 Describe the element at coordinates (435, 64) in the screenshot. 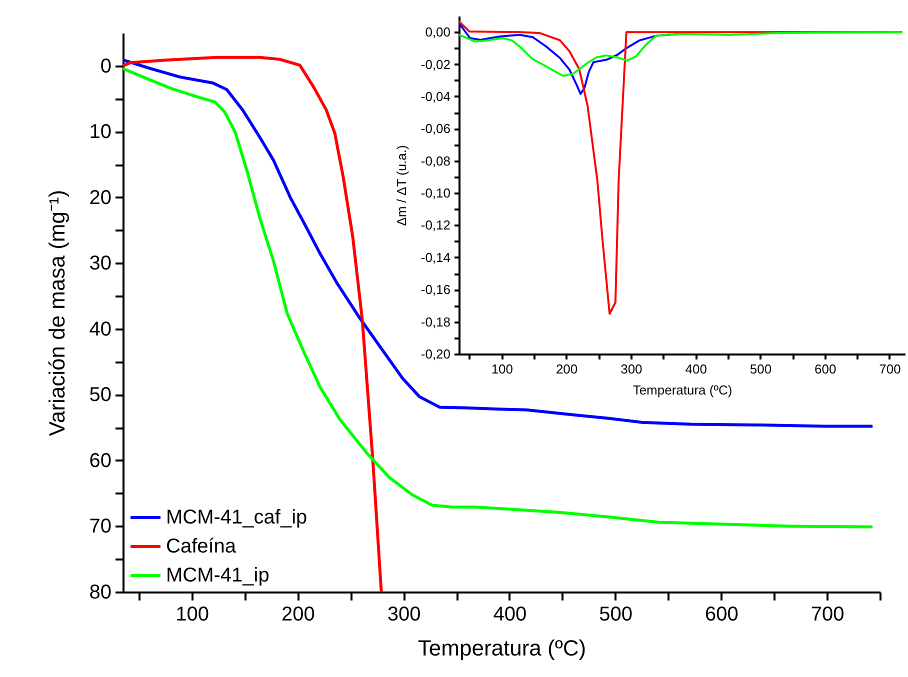

I see `y-tick-label: -0,02` at that location.